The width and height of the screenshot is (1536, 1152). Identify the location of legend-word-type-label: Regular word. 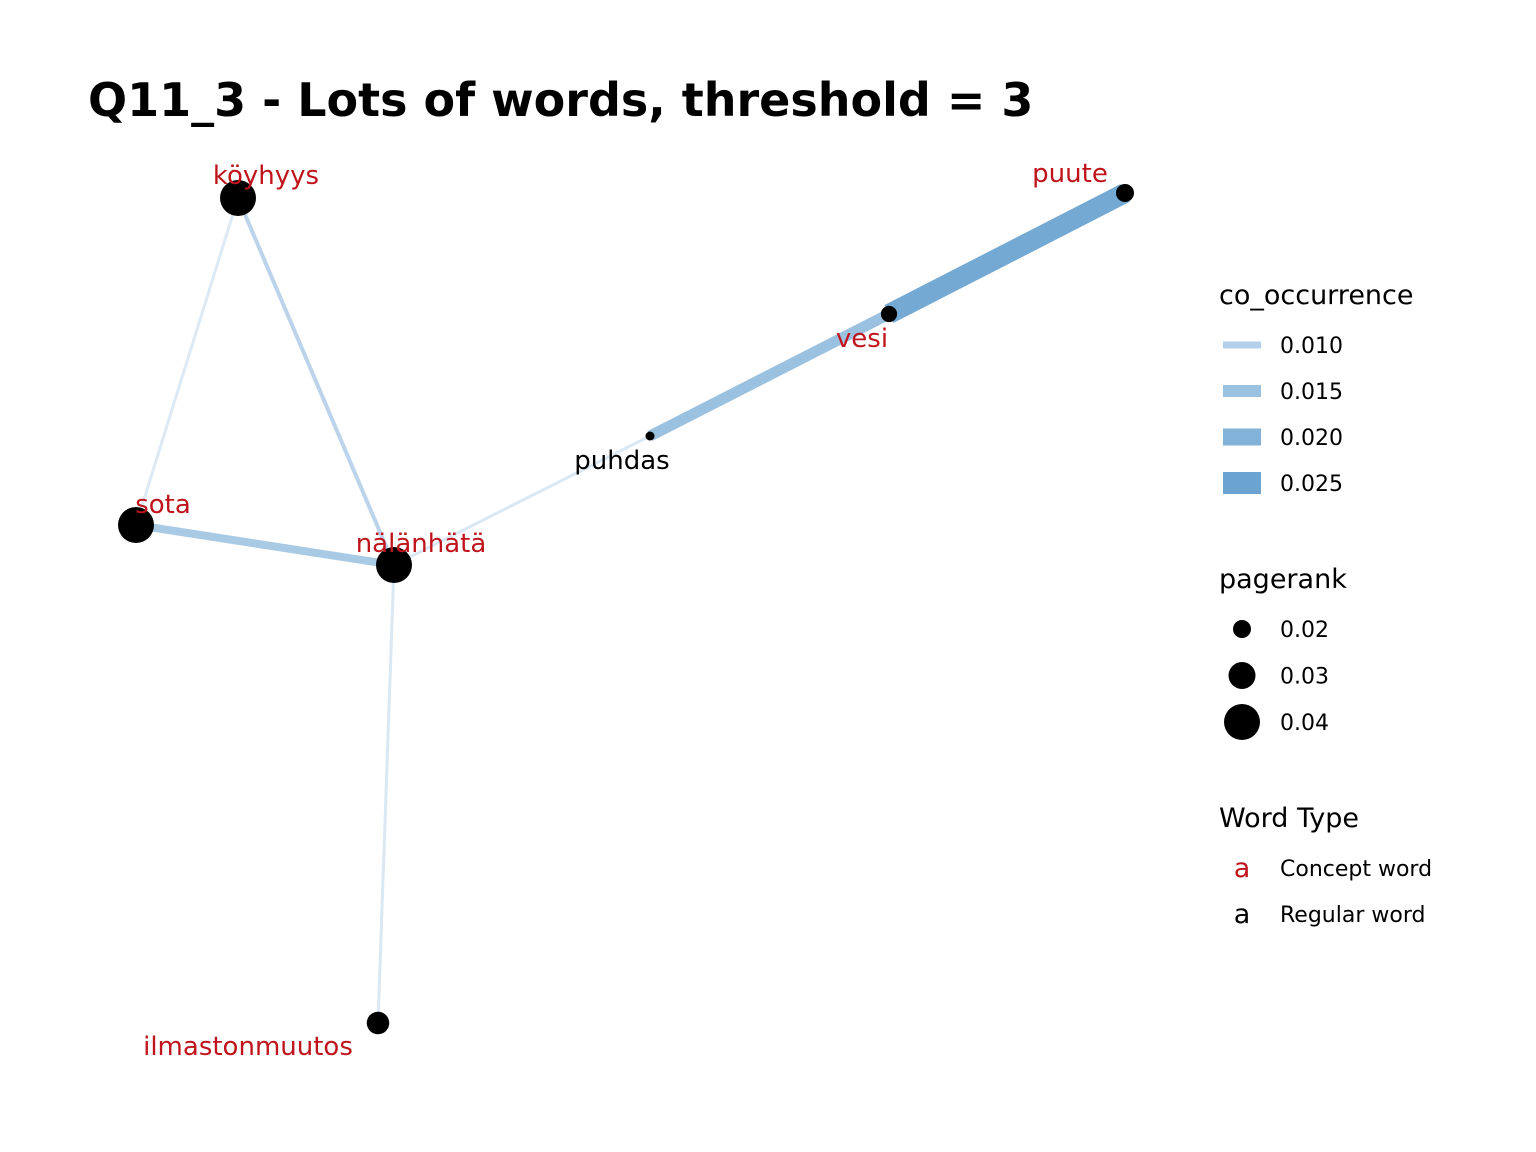
(1352, 915).